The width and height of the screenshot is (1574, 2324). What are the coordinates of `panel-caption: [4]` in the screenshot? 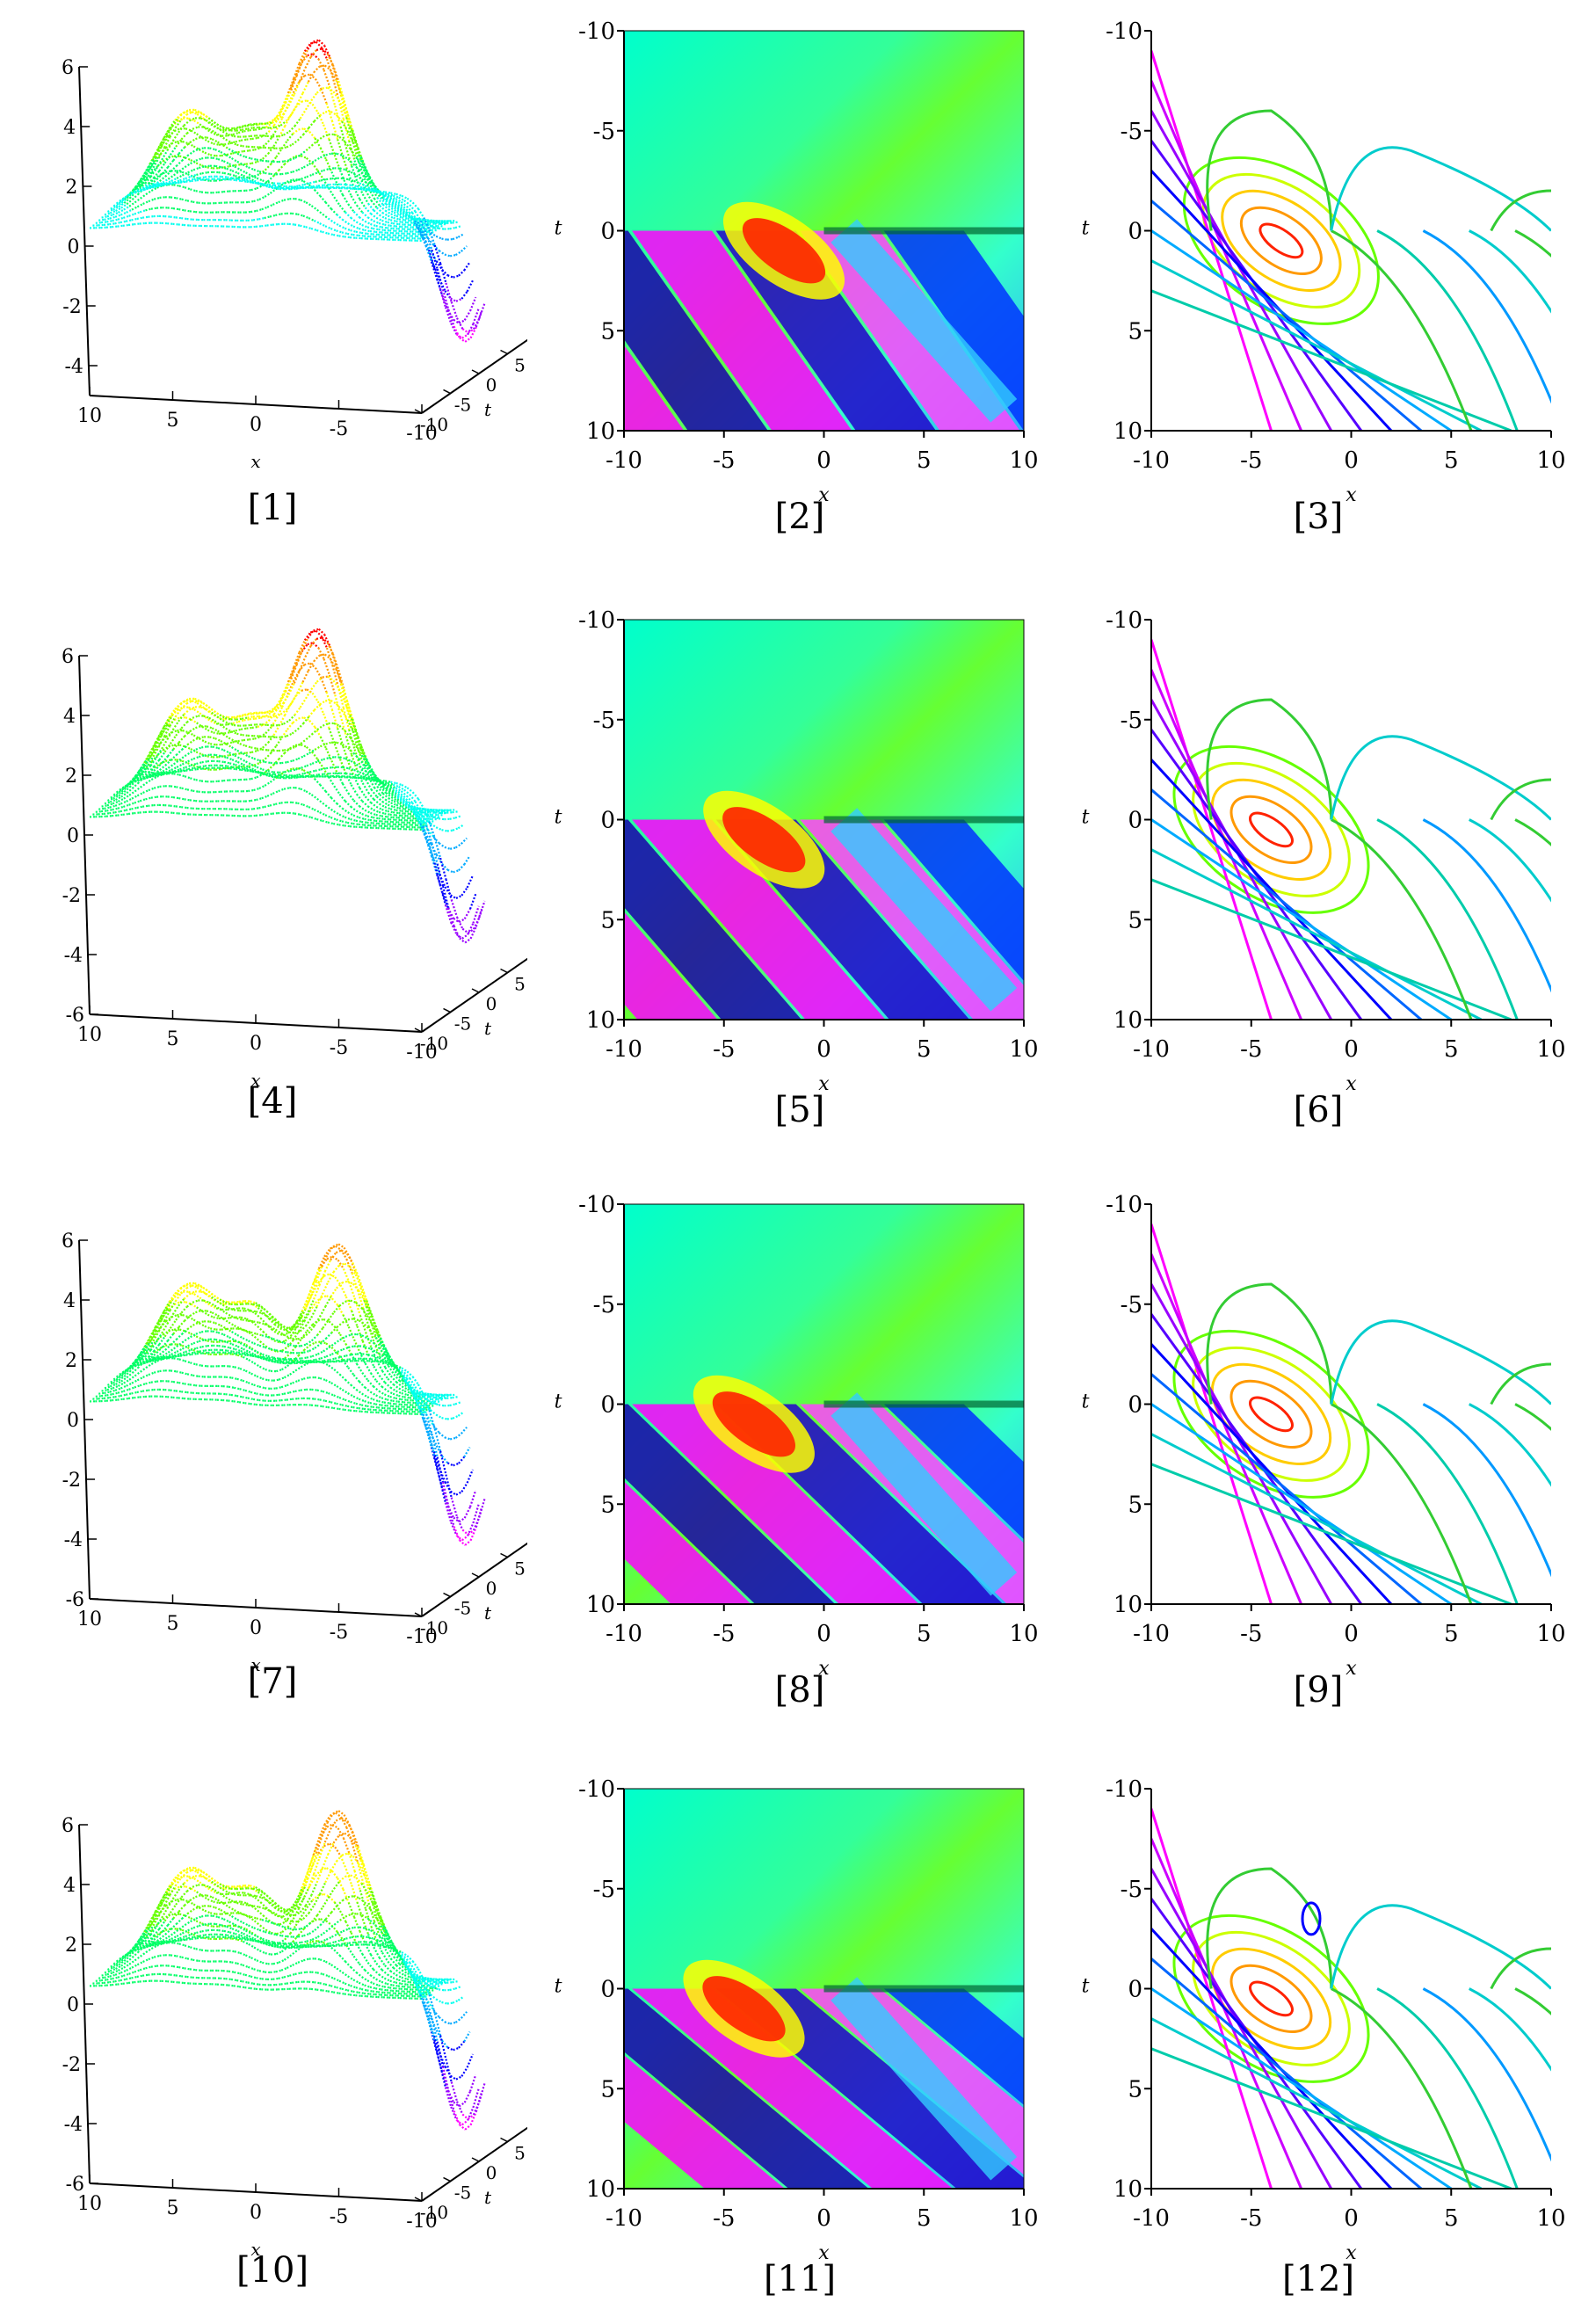 It's located at (272, 1101).